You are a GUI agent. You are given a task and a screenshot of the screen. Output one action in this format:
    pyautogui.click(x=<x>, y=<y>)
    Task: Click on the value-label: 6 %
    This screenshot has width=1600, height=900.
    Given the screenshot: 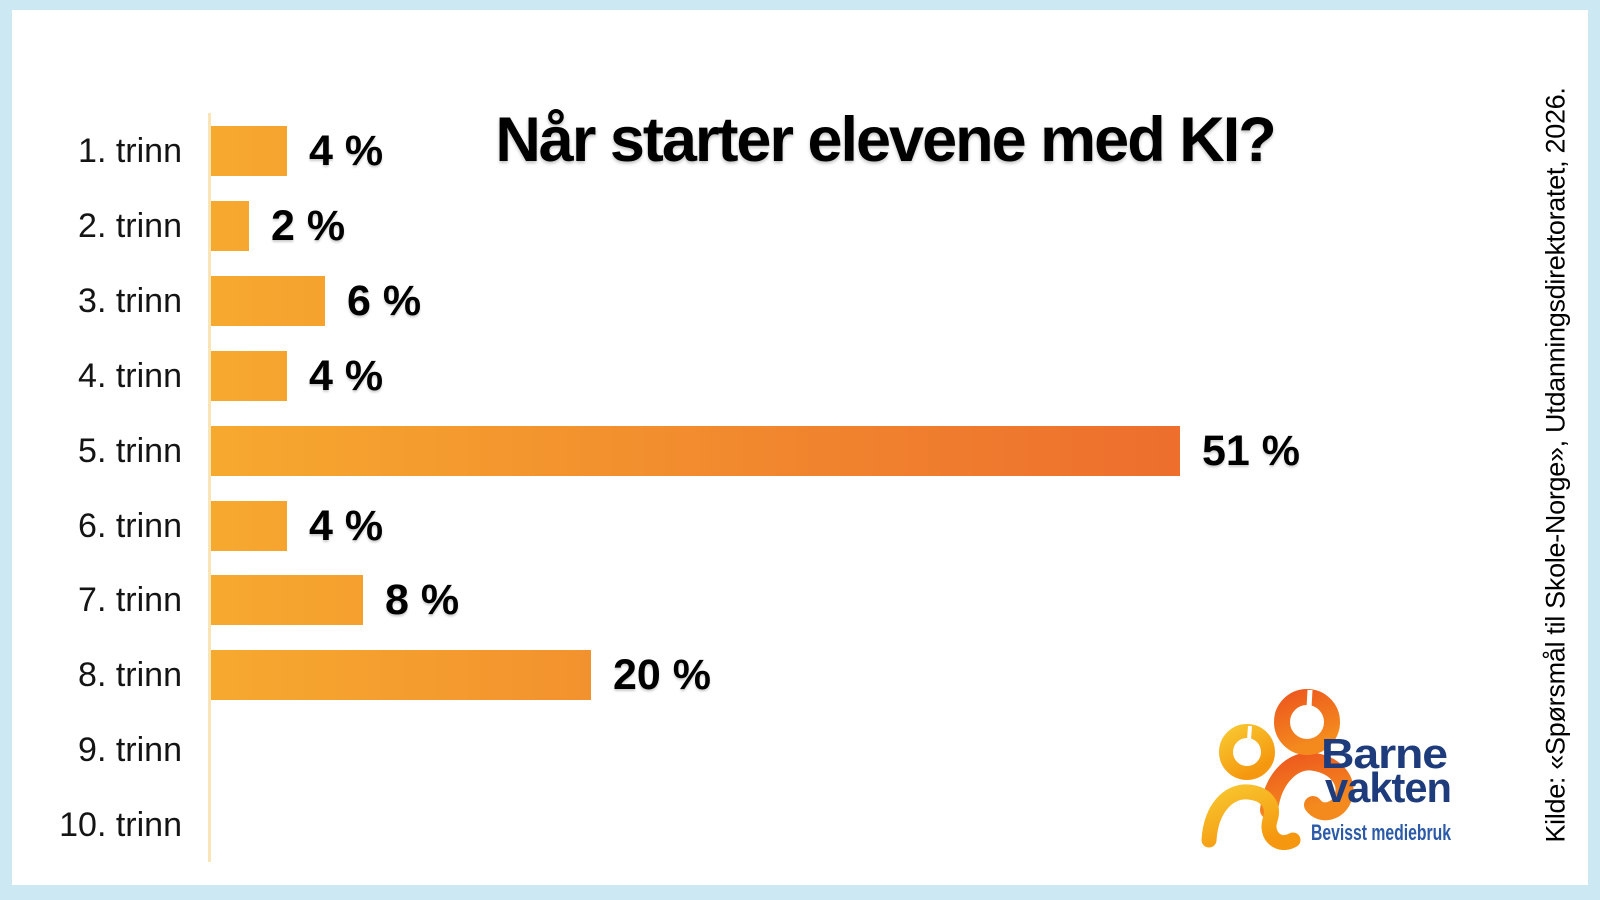 What is the action you would take?
    pyautogui.click(x=384, y=300)
    